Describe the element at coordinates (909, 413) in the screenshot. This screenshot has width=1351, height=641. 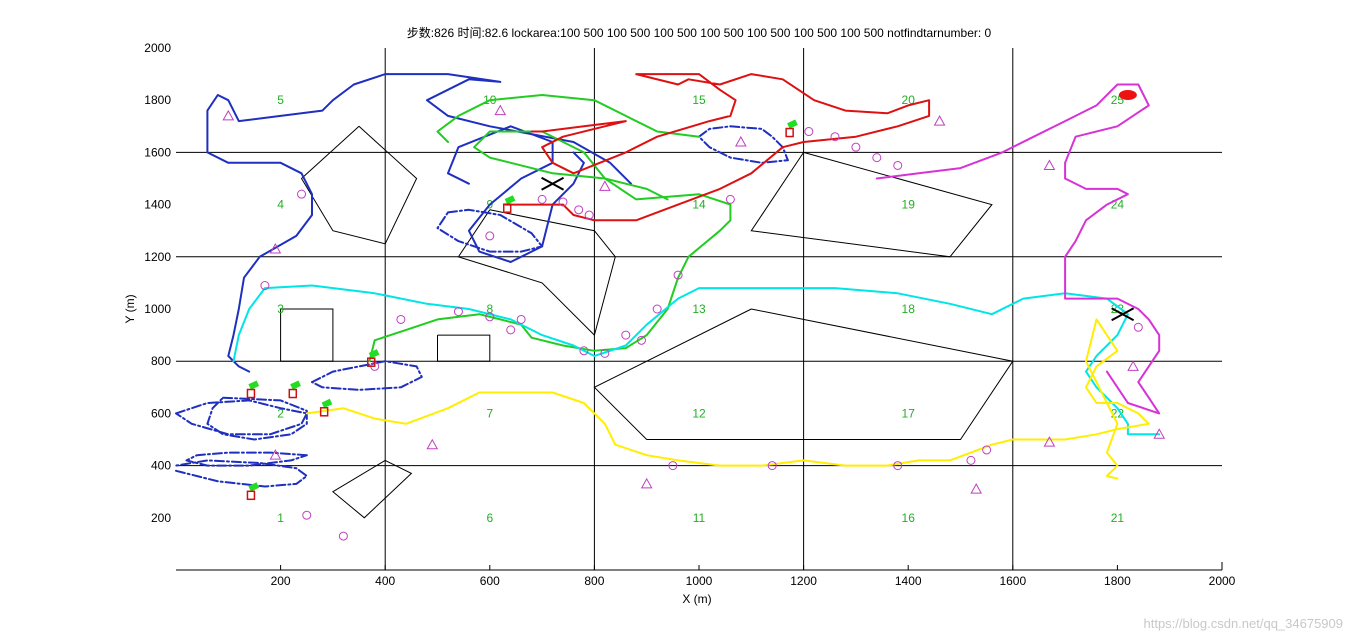
I see `cell-label: 17` at that location.